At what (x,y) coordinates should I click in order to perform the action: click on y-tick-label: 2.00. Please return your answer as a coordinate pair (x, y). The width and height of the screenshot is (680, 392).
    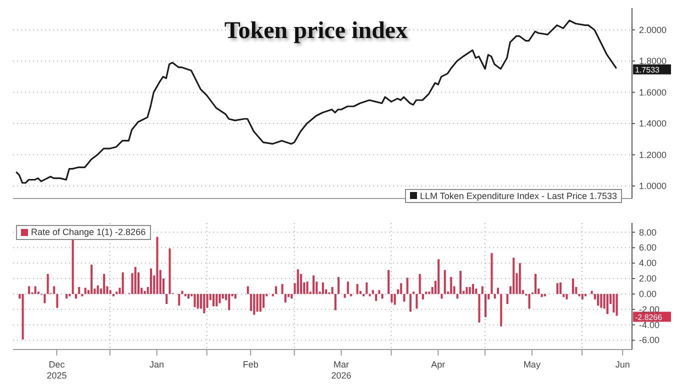
    Looking at the image, I should click on (648, 279).